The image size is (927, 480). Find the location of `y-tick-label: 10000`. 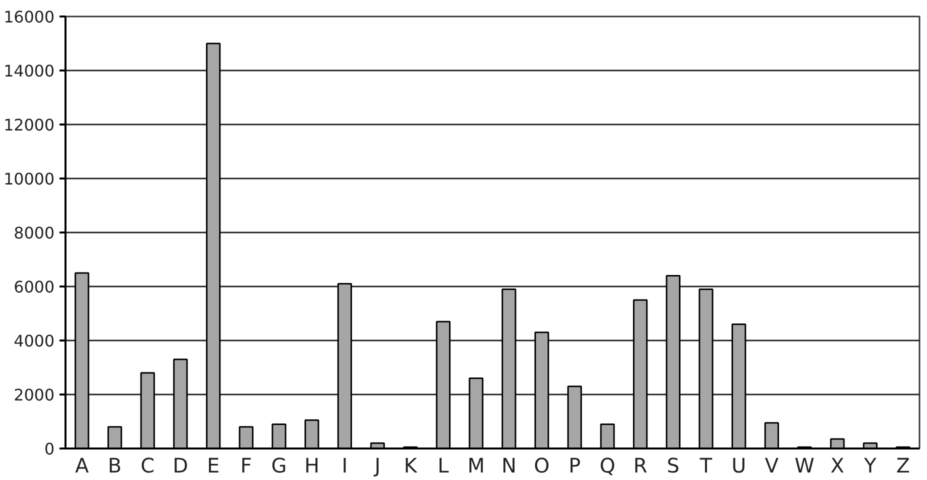

y-tick-label: 10000 is located at coordinates (29, 179).